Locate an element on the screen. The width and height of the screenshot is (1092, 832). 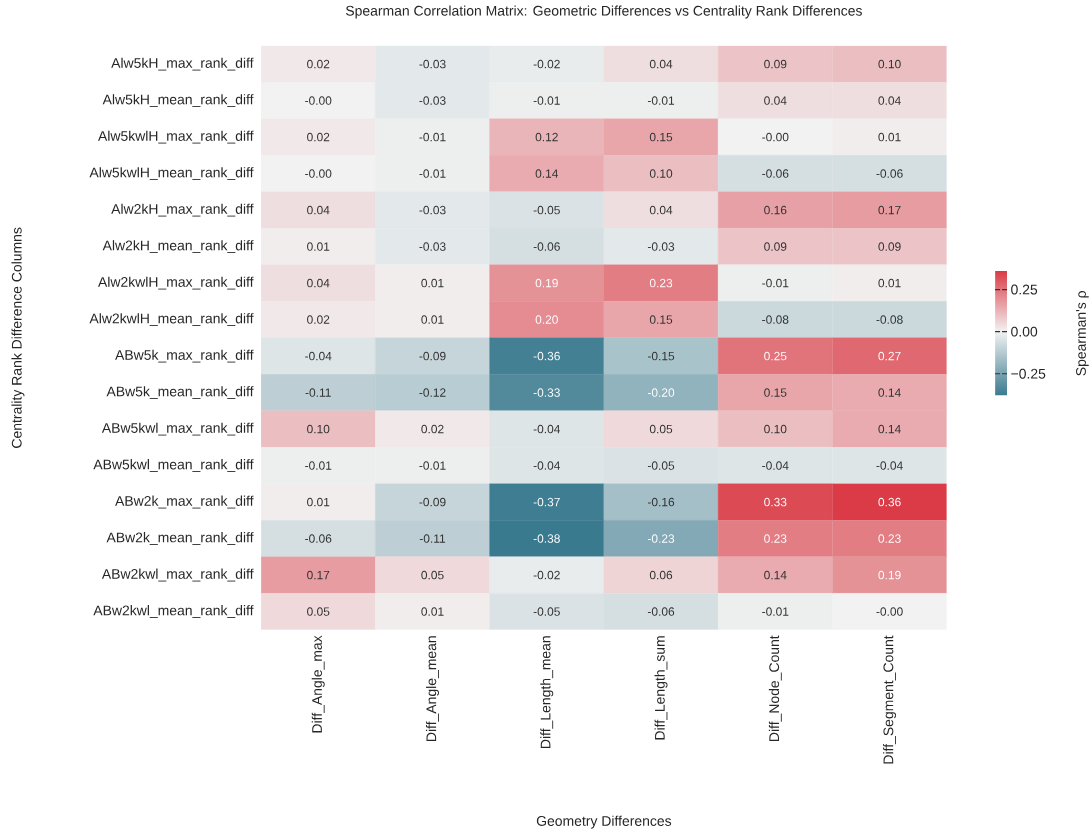
color-bar-label: 0.00 is located at coordinates (1024, 331).